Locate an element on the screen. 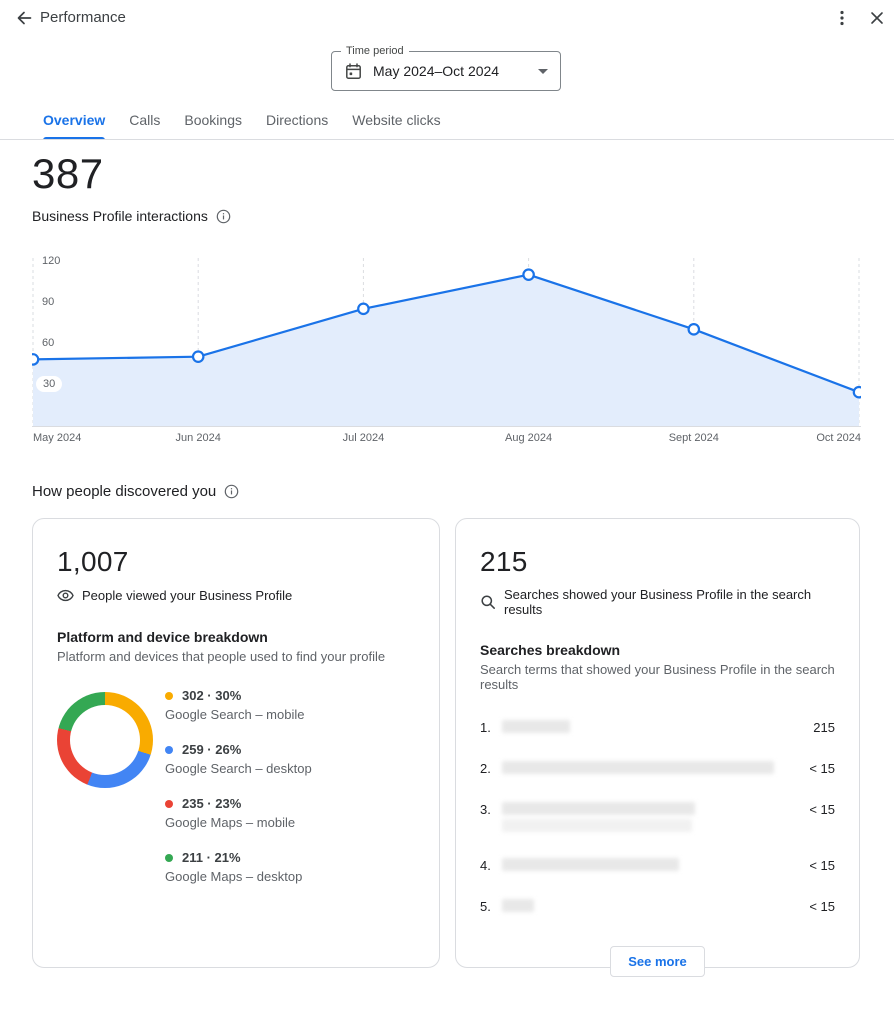 This screenshot has height=1023, width=894. search-term-count: 215 is located at coordinates (824, 727).